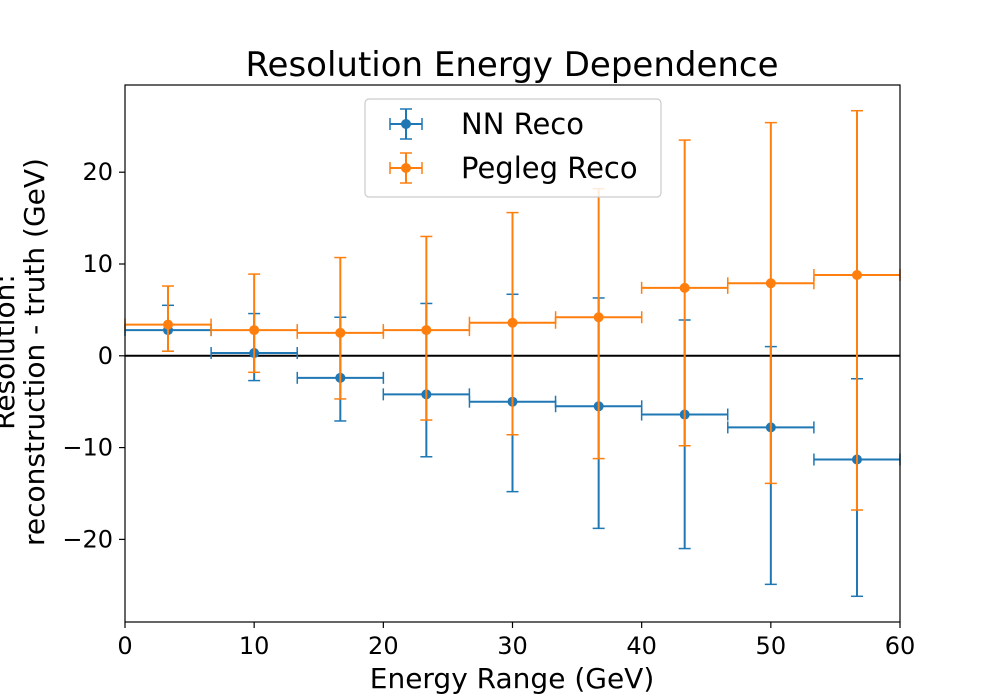 Image resolution: width=1000 pixels, height=700 pixels. What do you see at coordinates (641, 646) in the screenshot?
I see `x-tick-label: 40` at bounding box center [641, 646].